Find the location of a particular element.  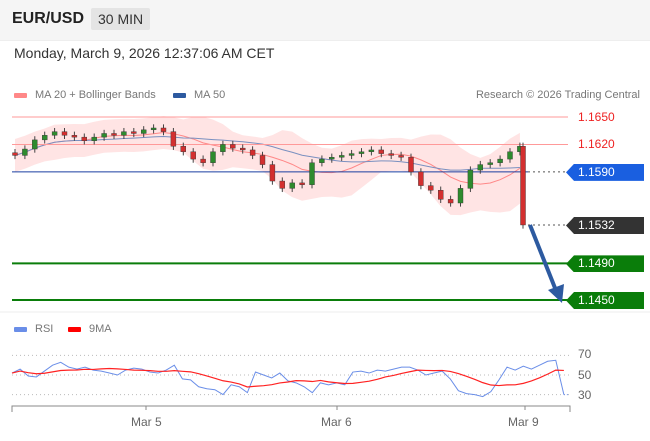

support-price-label: 1.1450 is located at coordinates (605, 300).